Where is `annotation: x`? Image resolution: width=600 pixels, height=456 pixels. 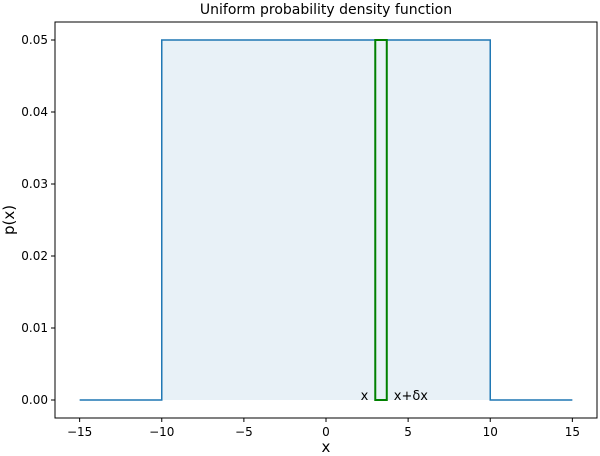 annotation: x is located at coordinates (365, 396).